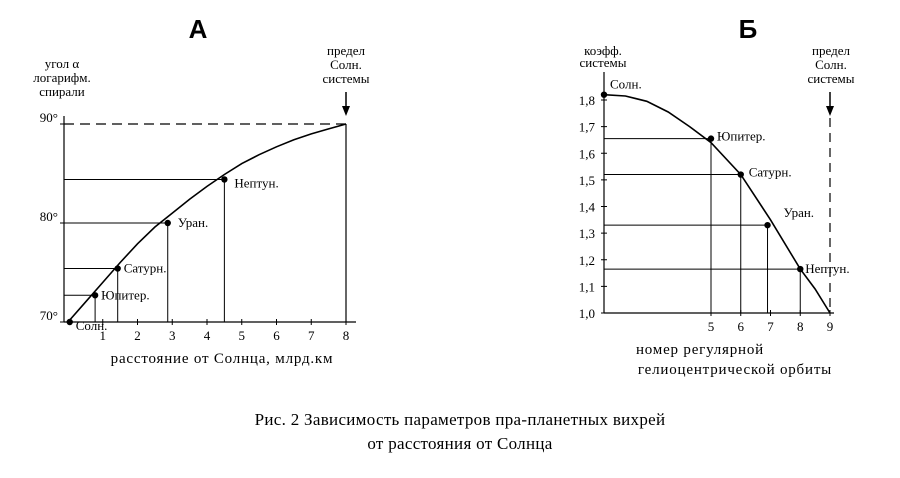 Image resolution: width=900 pixels, height=478 pixels. Describe the element at coordinates (741, 326) in the screenshot. I see `panel-b-x-tick-label: 6` at that location.